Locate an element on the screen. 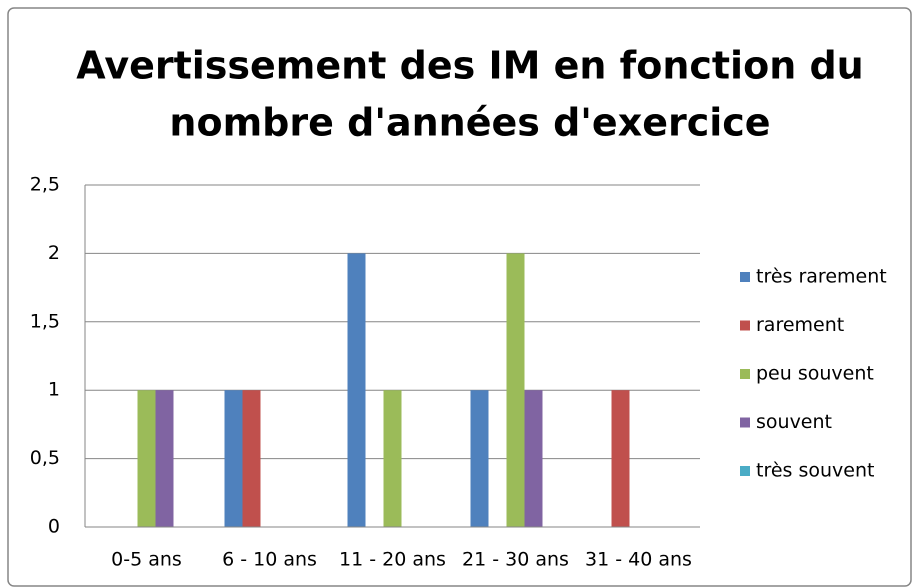 The image size is (920, 588). y-tick-label: 2 is located at coordinates (54, 253).